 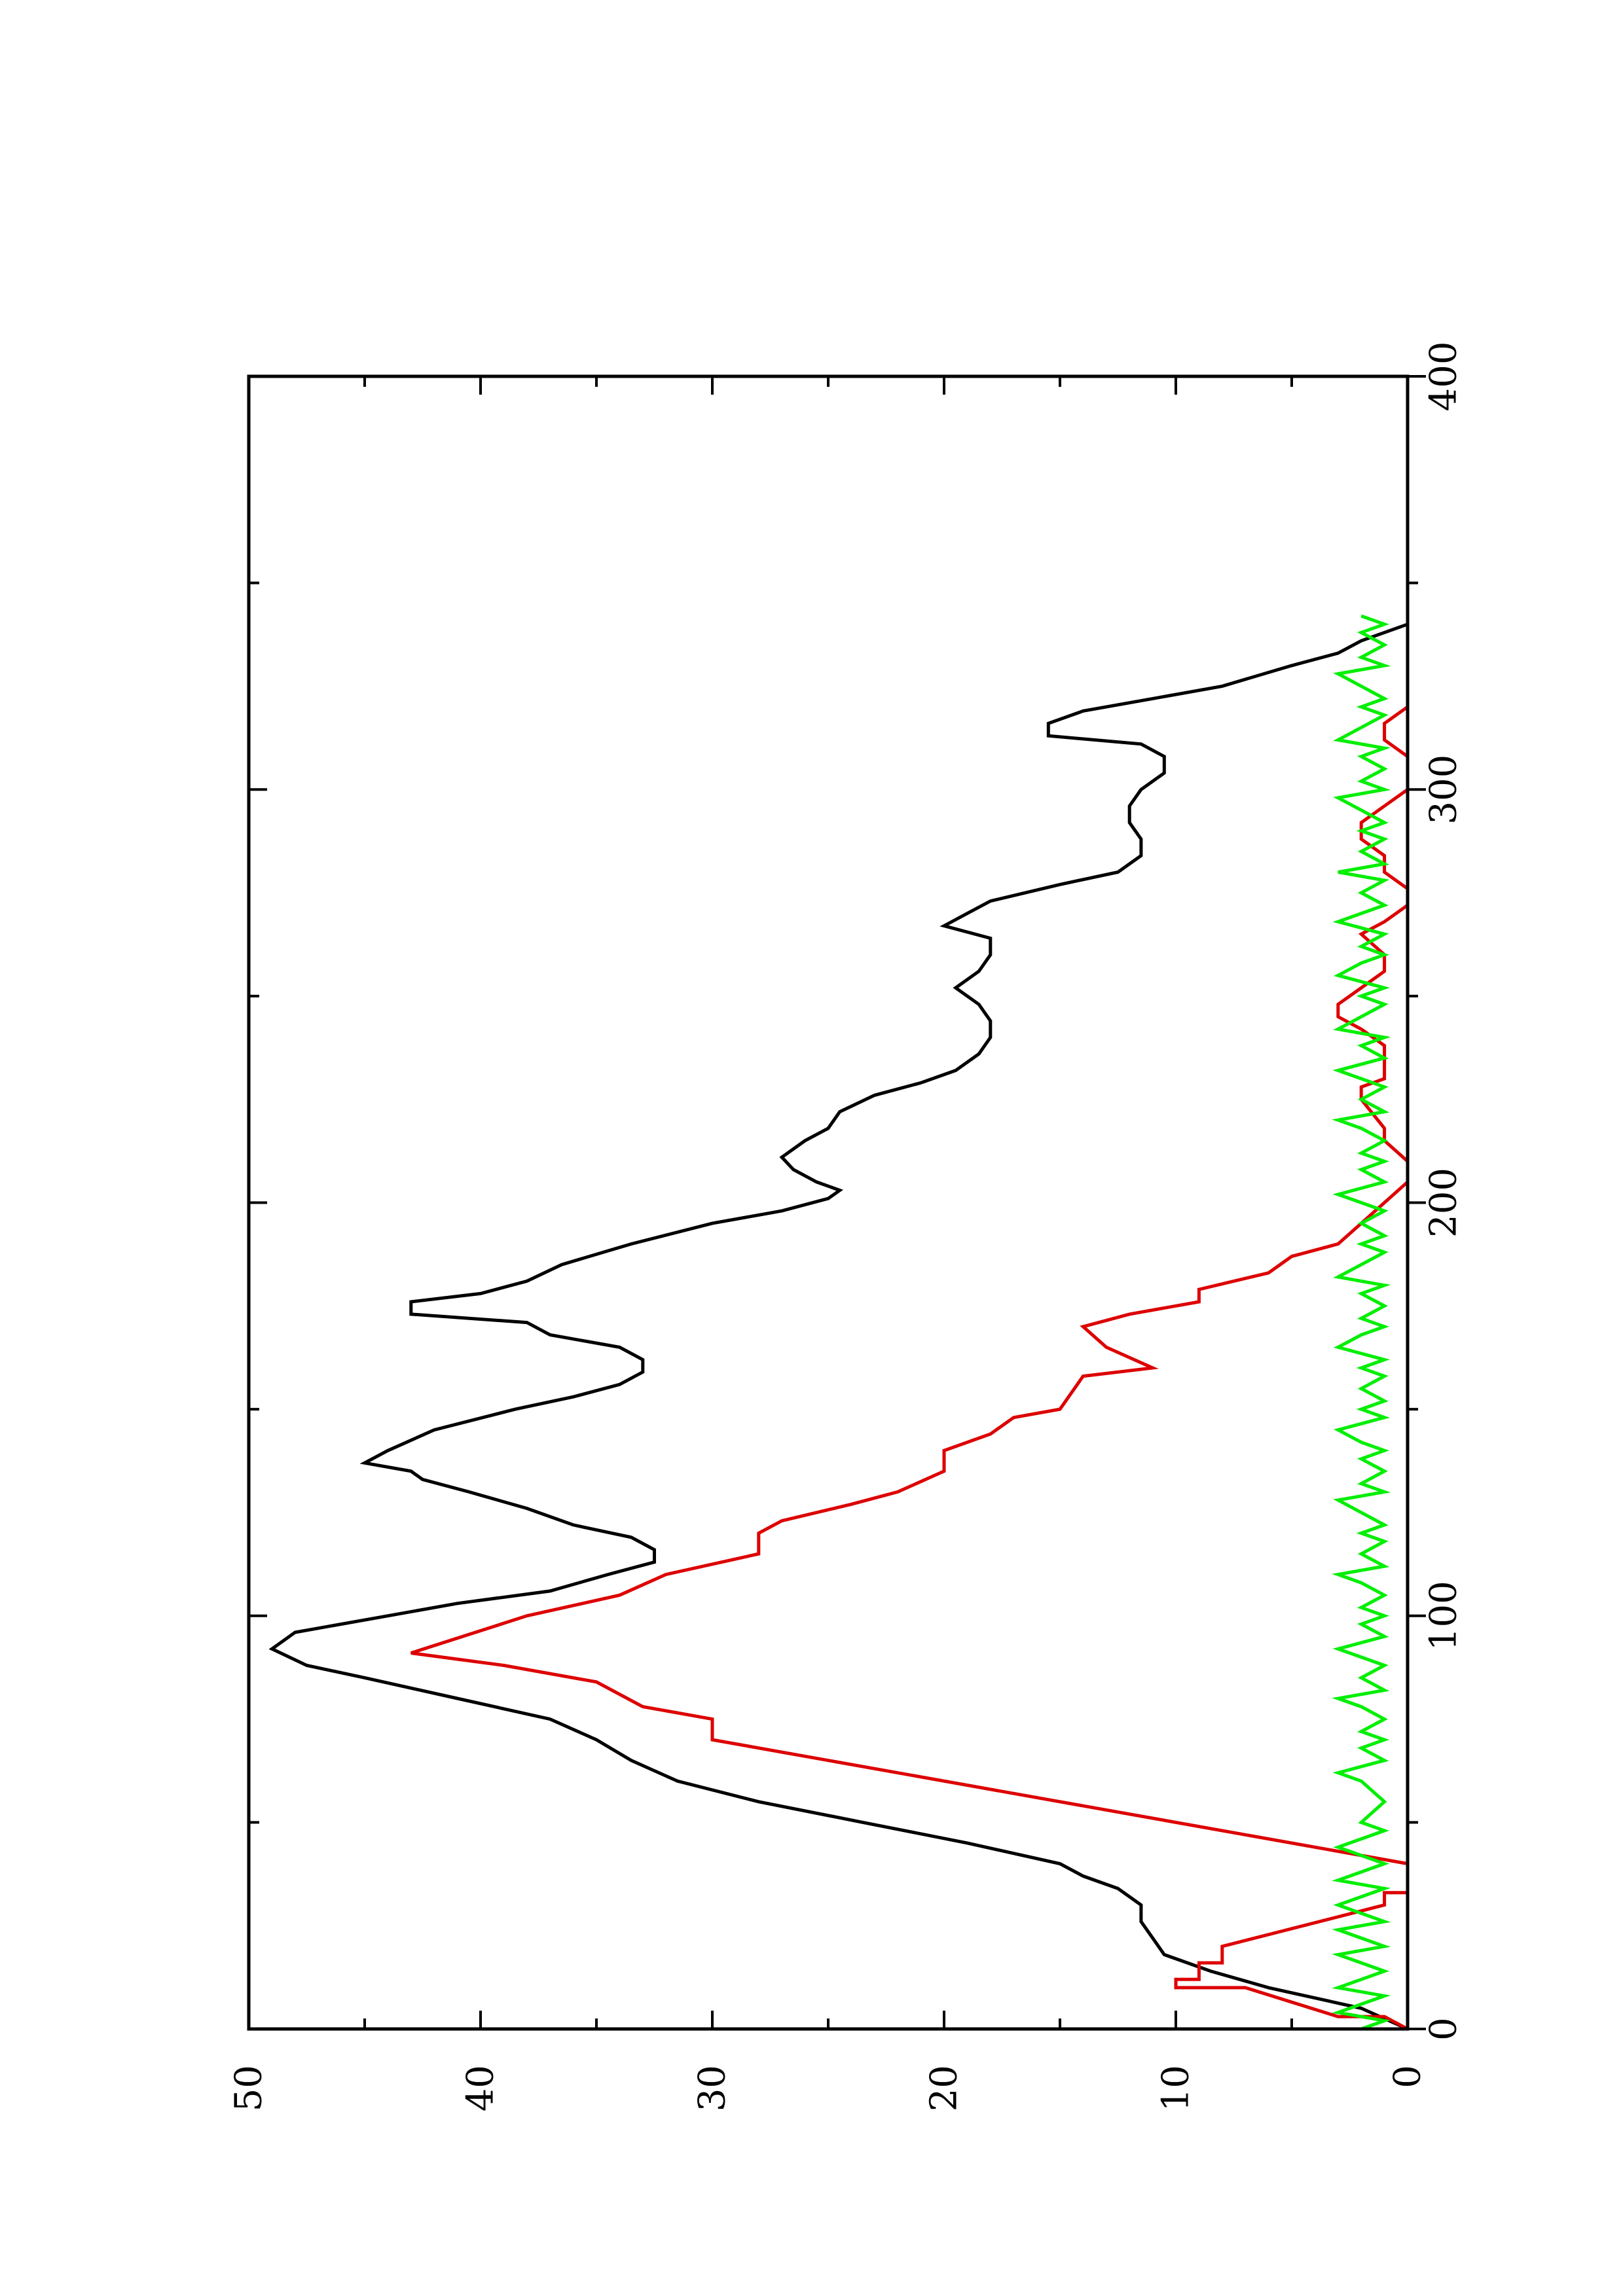 I want to click on y-tick-label: 30, so click(x=712, y=2088).